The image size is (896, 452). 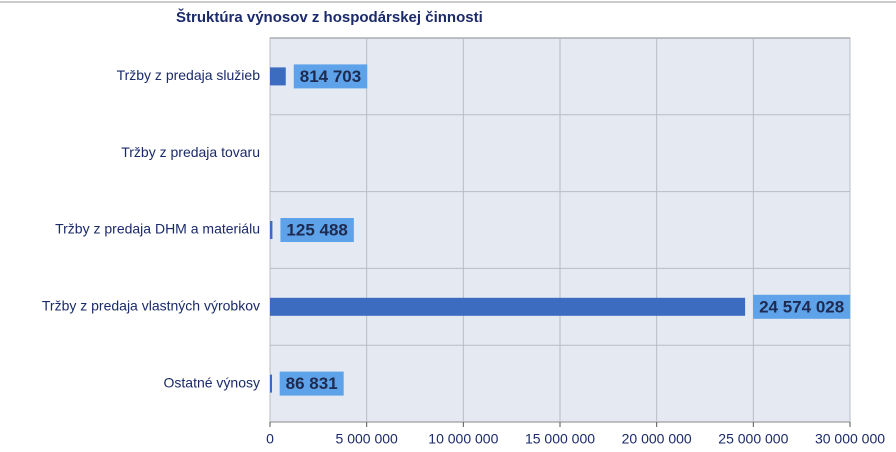 What do you see at coordinates (560, 439) in the screenshot?
I see `x-tick-label: 15 000 000` at bounding box center [560, 439].